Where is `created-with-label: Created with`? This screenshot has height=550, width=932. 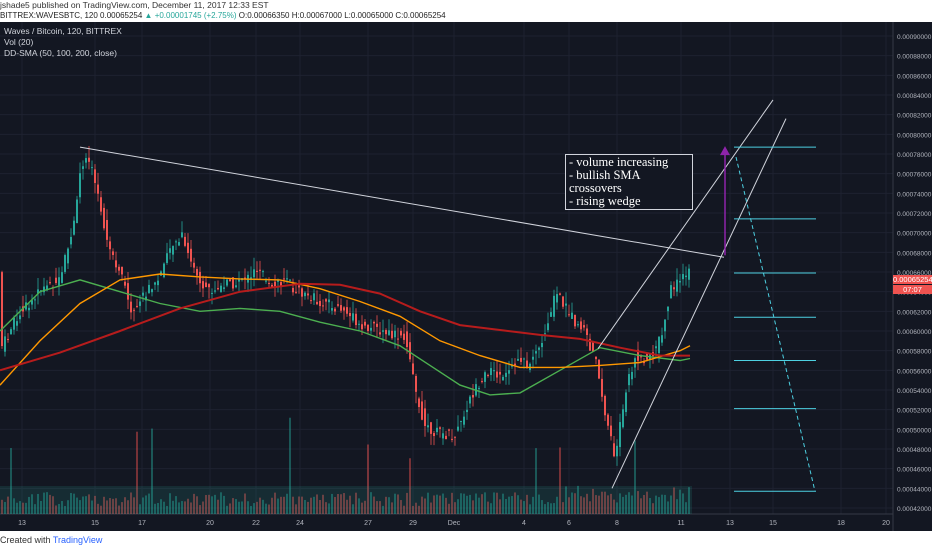
created-with-label: Created with is located at coordinates (25, 540).